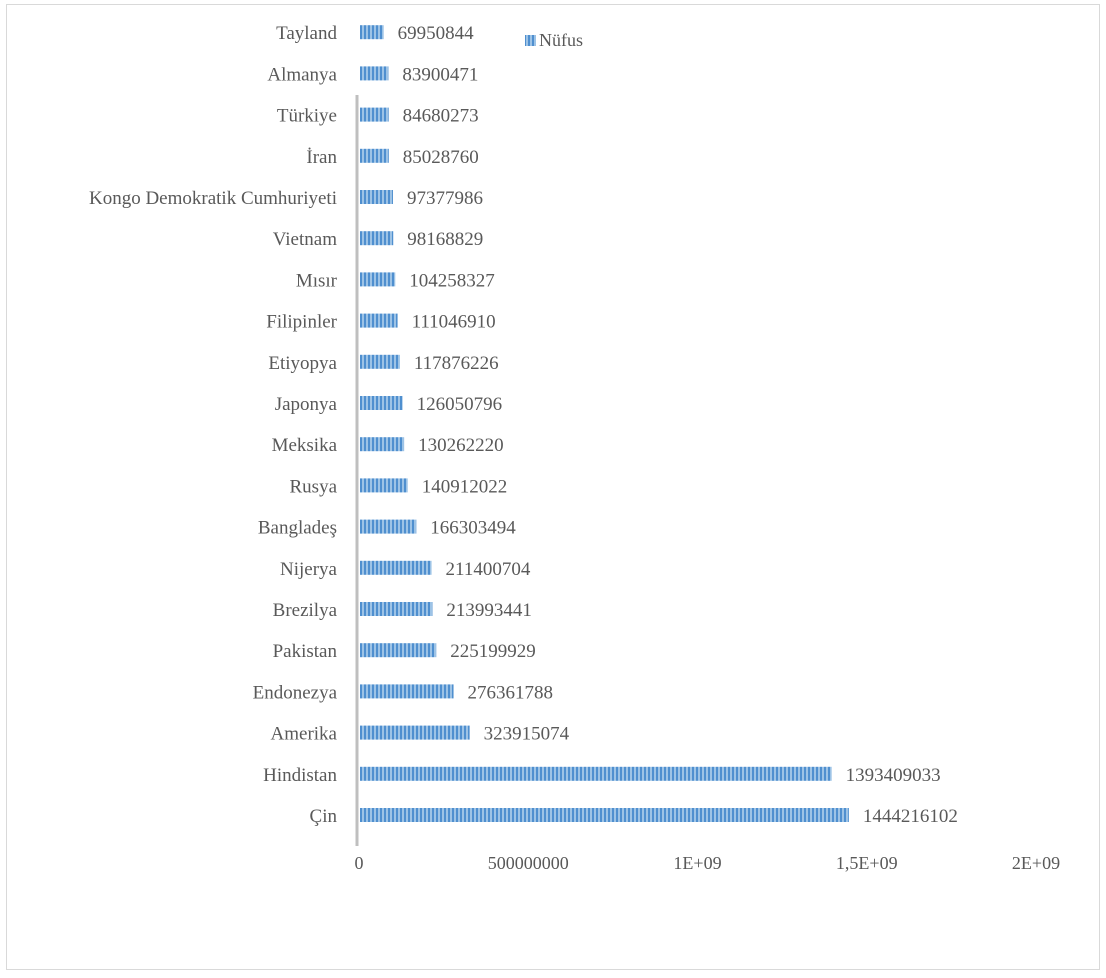  I want to click on category-label: Rusya, so click(314, 486).